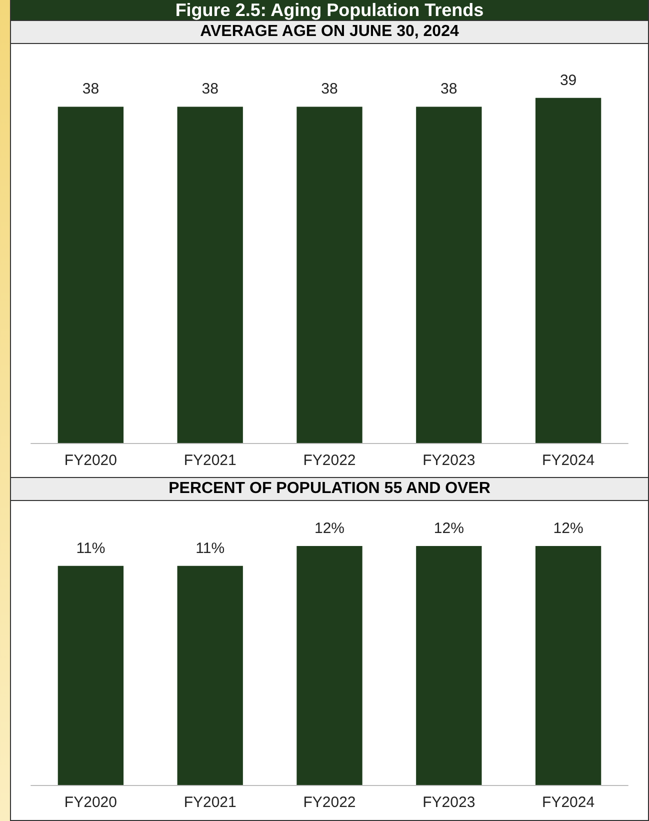  I want to click on data-label: 39, so click(568, 80).